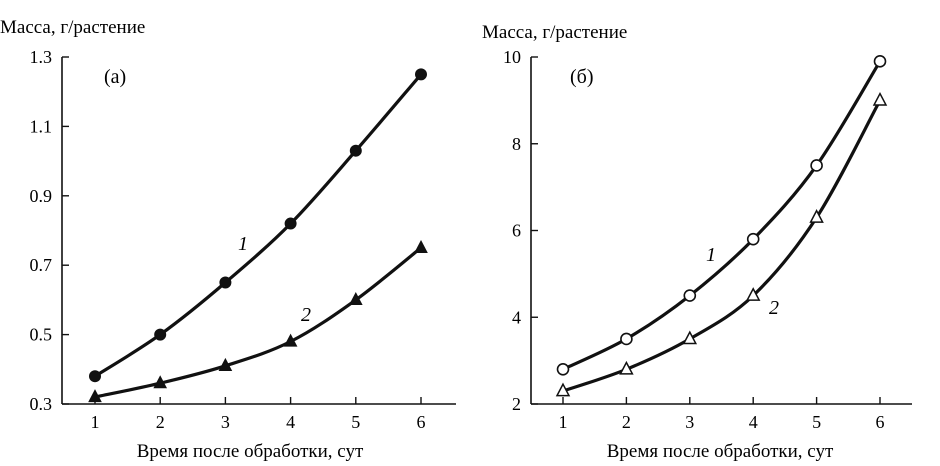 Image resolution: width=940 pixels, height=466 pixels. Describe the element at coordinates (41, 57) in the screenshot. I see `y-tick-label: 1.3` at that location.